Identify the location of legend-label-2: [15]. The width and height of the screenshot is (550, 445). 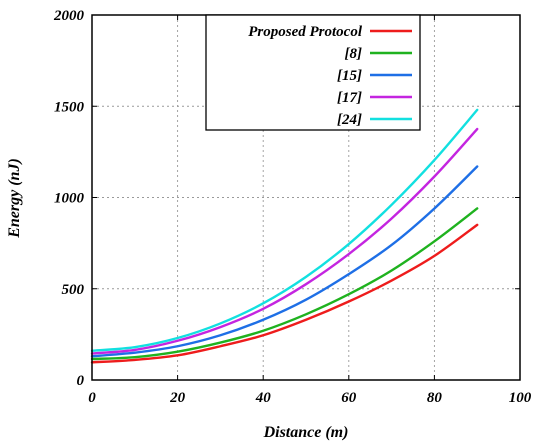
(349, 76).